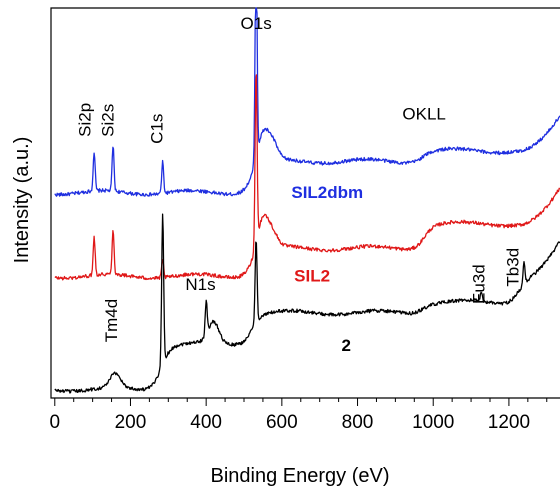  Describe the element at coordinates (54, 422) in the screenshot. I see `x-tick-label: 0` at that location.